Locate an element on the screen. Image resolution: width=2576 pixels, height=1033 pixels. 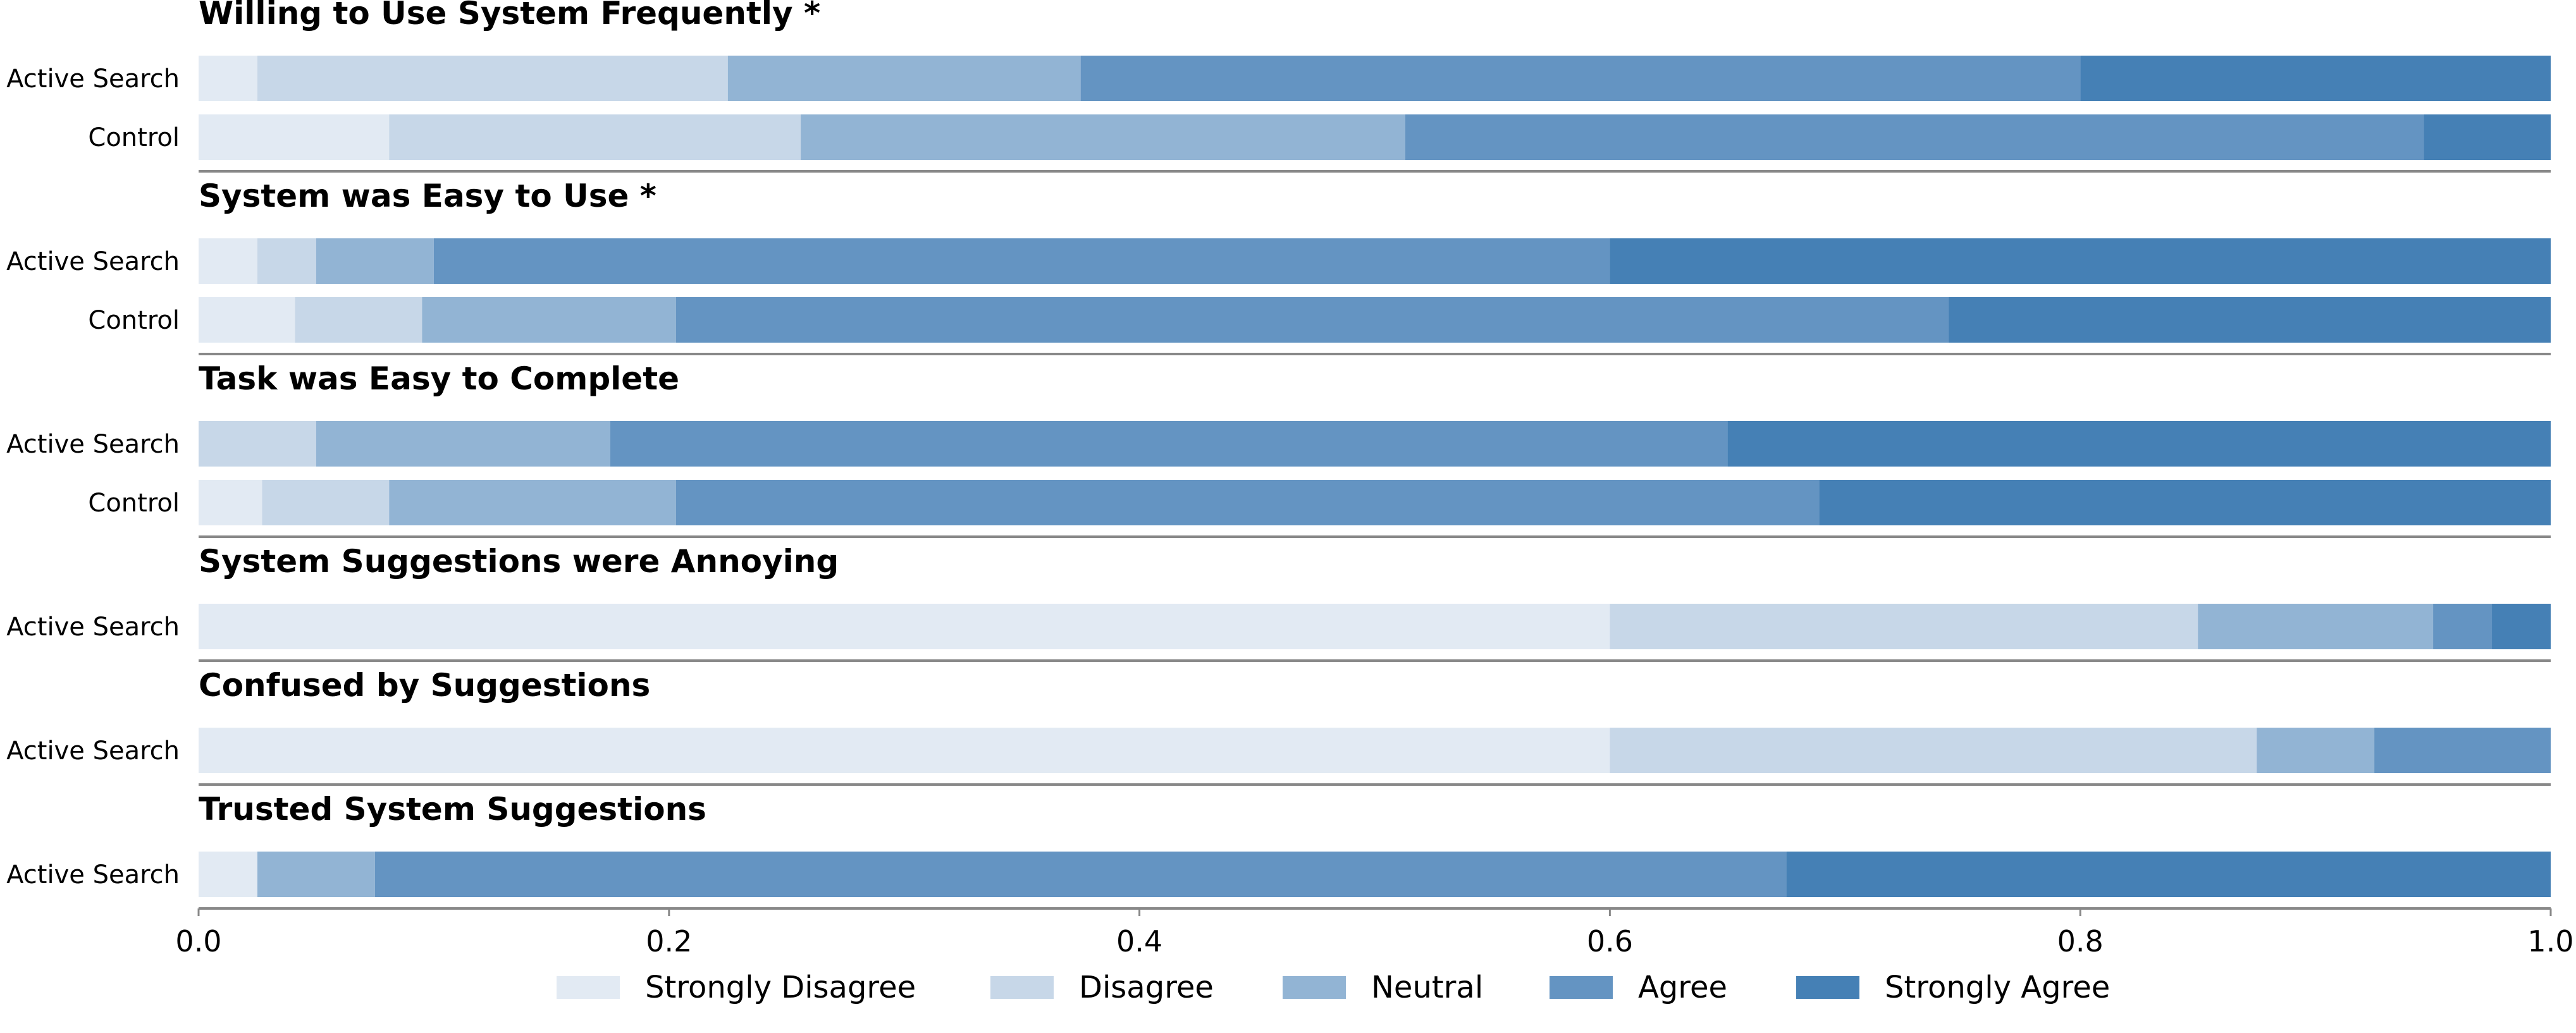
x-tick-label: 0.8 is located at coordinates (2080, 941).